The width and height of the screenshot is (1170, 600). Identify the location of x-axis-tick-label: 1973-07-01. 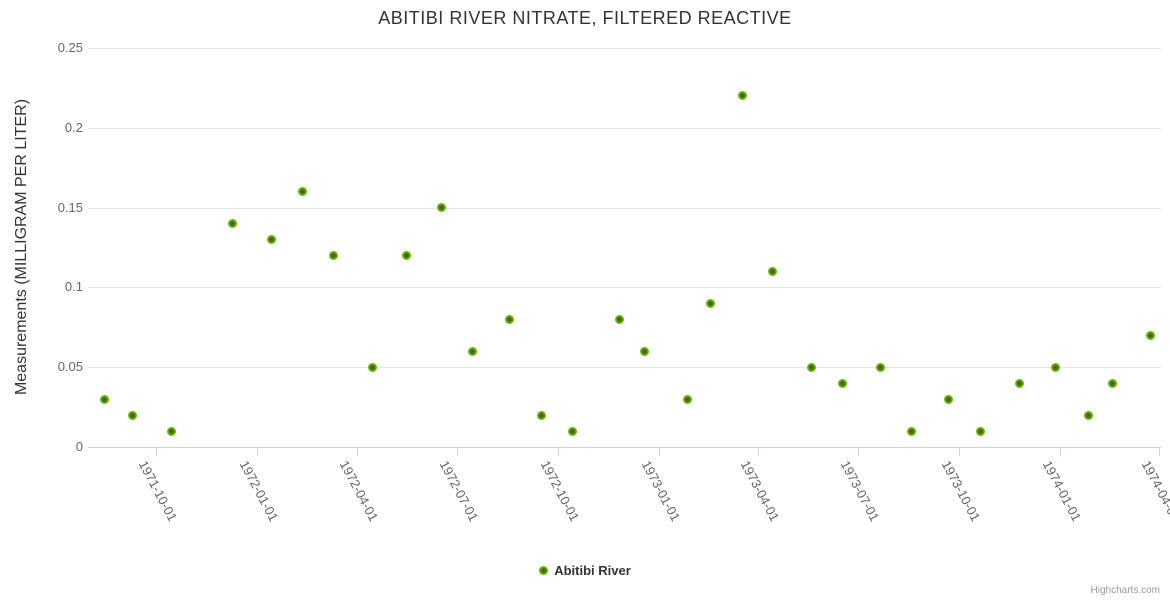
(859, 491).